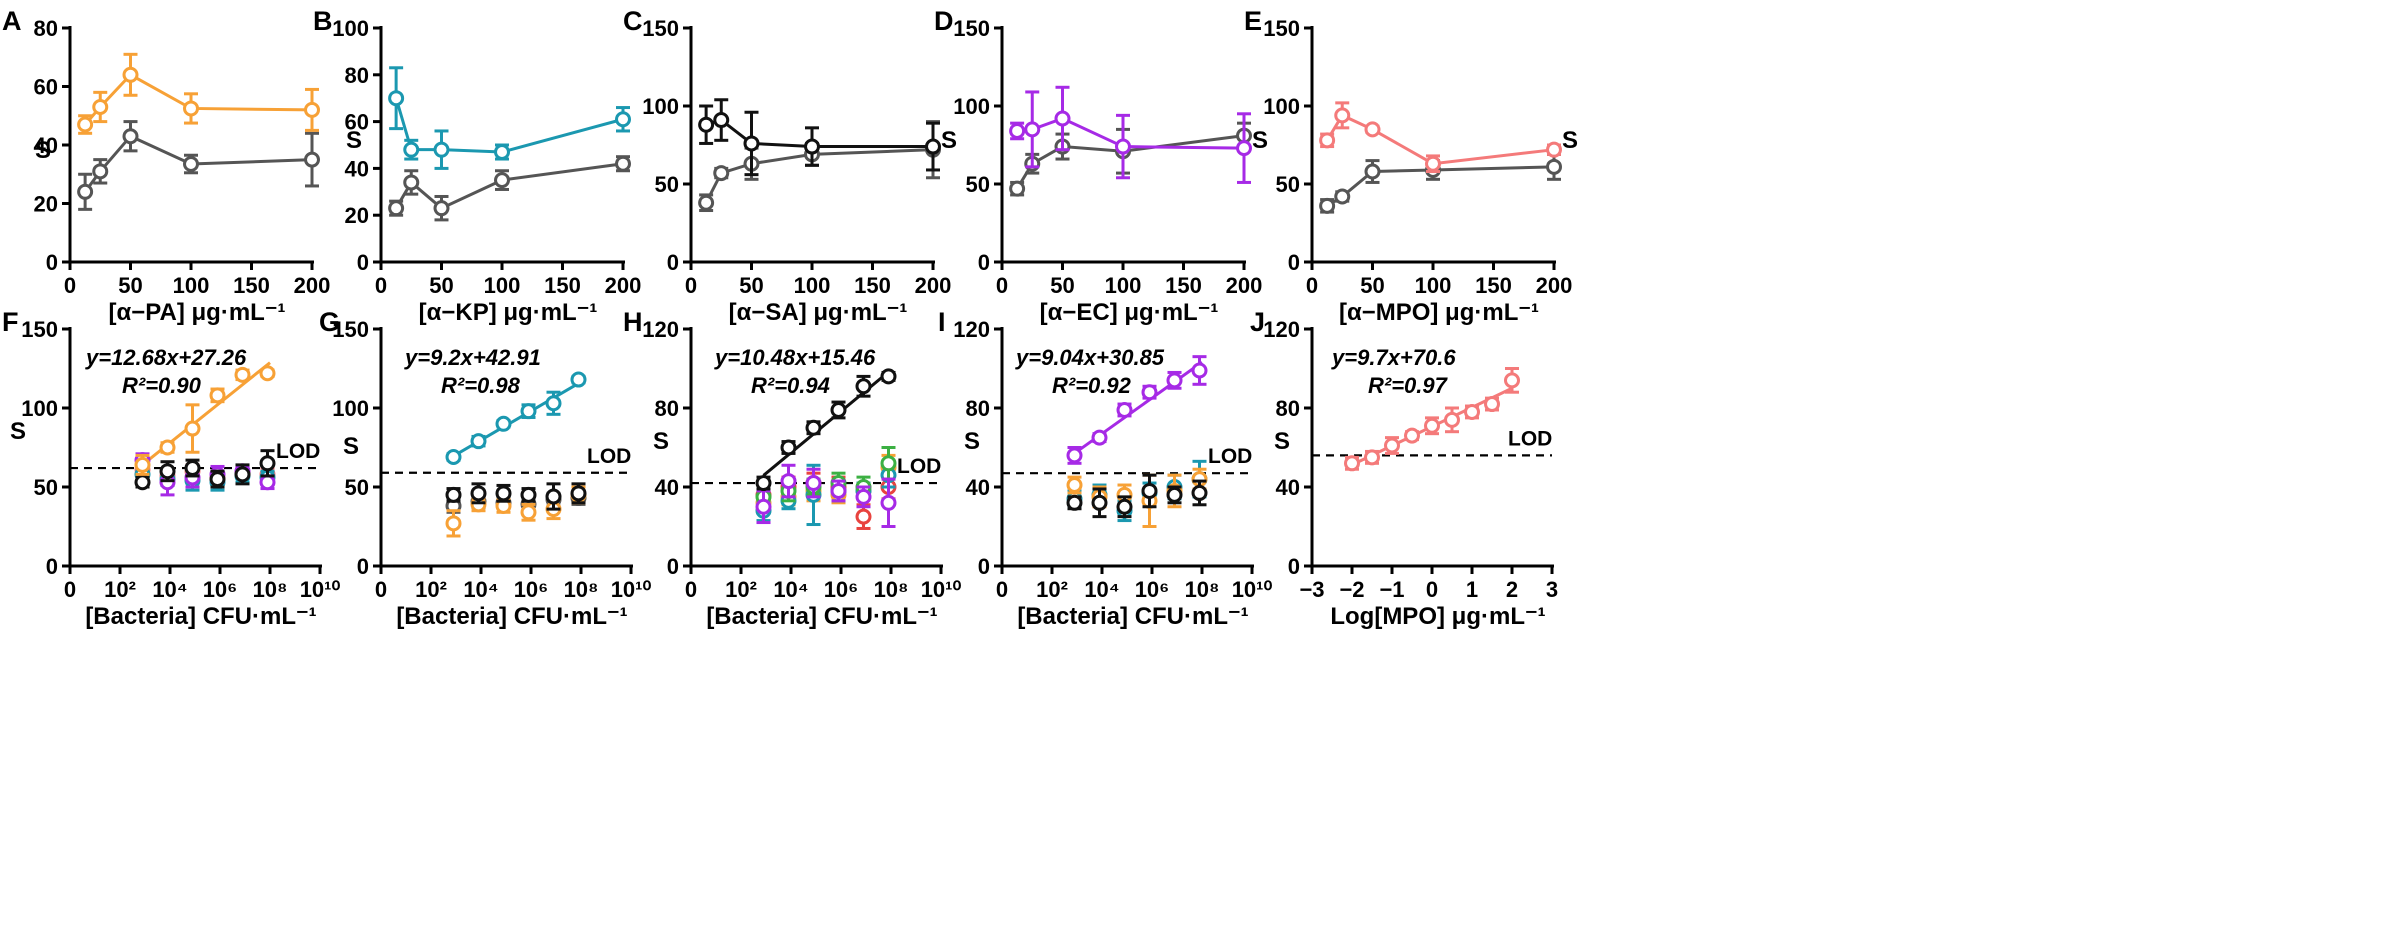 The image size is (2381, 948). What do you see at coordinates (1253, 21) in the screenshot?
I see `panel-letter: E` at bounding box center [1253, 21].